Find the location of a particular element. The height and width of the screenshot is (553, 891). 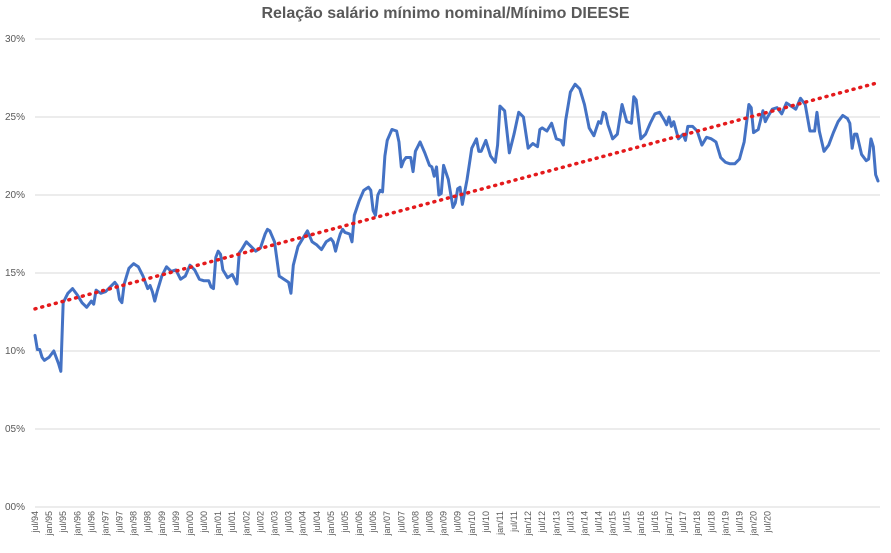

y-tick-label: 05% is located at coordinates (15, 429).